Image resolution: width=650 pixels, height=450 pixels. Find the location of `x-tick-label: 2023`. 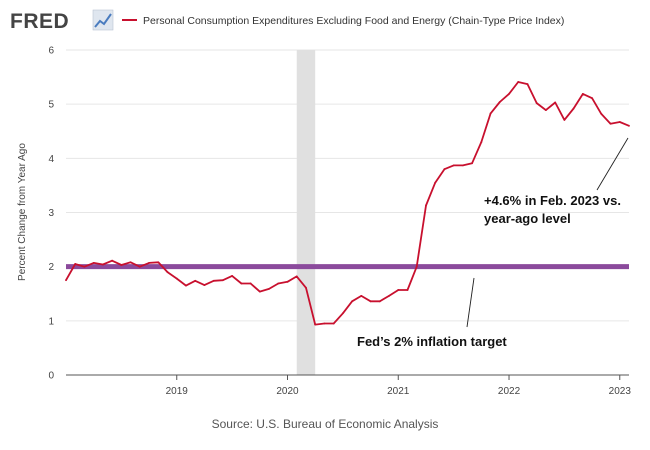

x-tick-label: 2023 is located at coordinates (620, 391).